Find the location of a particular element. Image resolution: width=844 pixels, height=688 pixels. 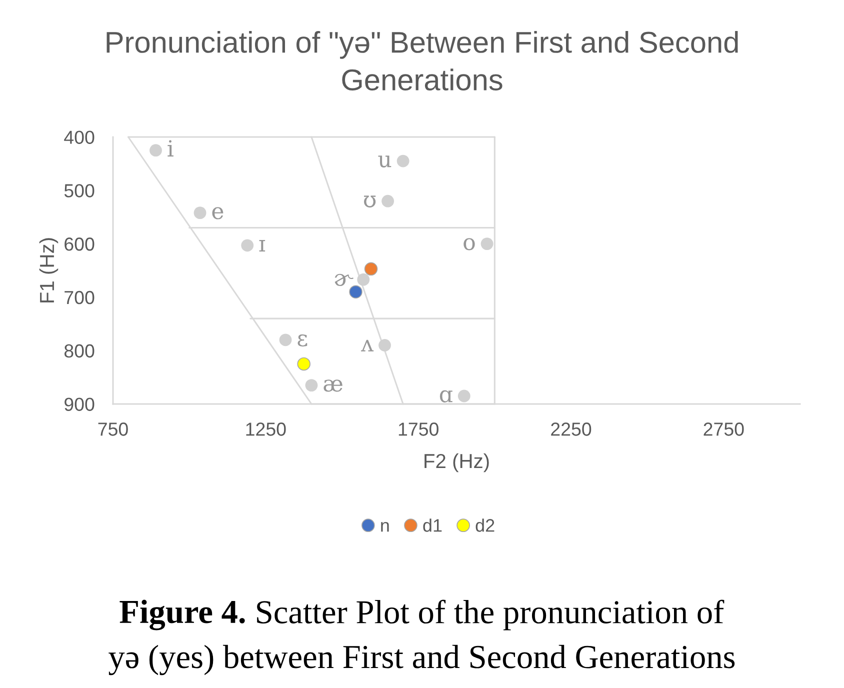

data-label: ɪ is located at coordinates (262, 246).